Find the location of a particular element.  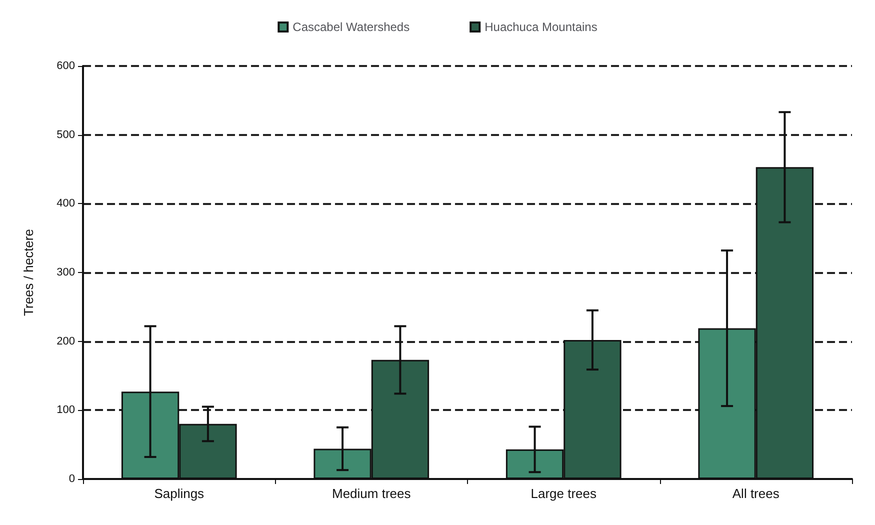

y-tick-label: 400 is located at coordinates (65, 204).